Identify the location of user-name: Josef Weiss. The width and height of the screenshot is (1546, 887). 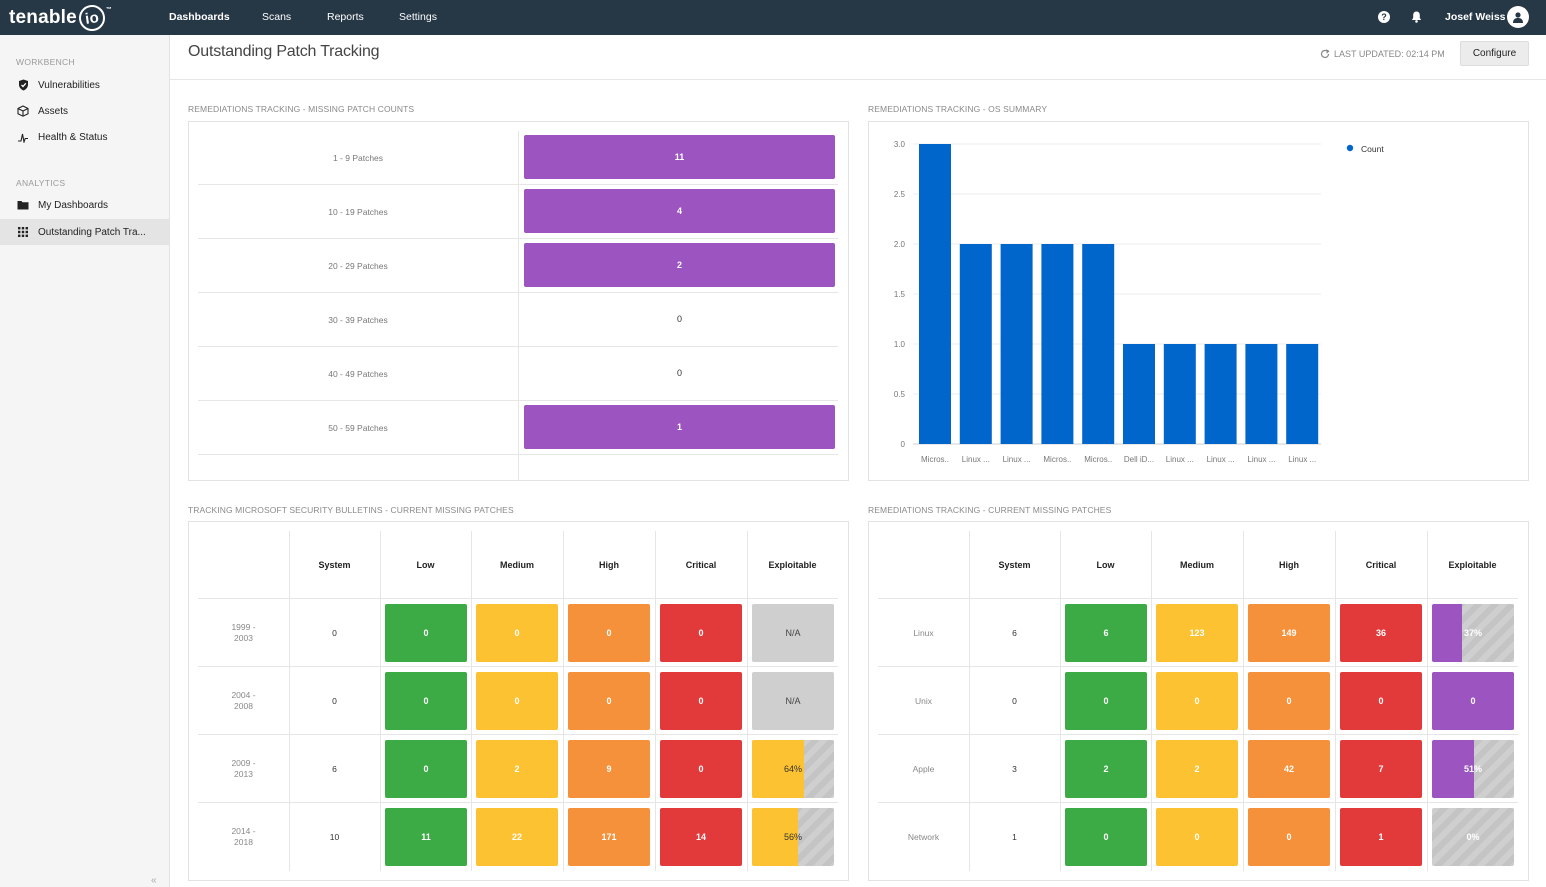
(1475, 17).